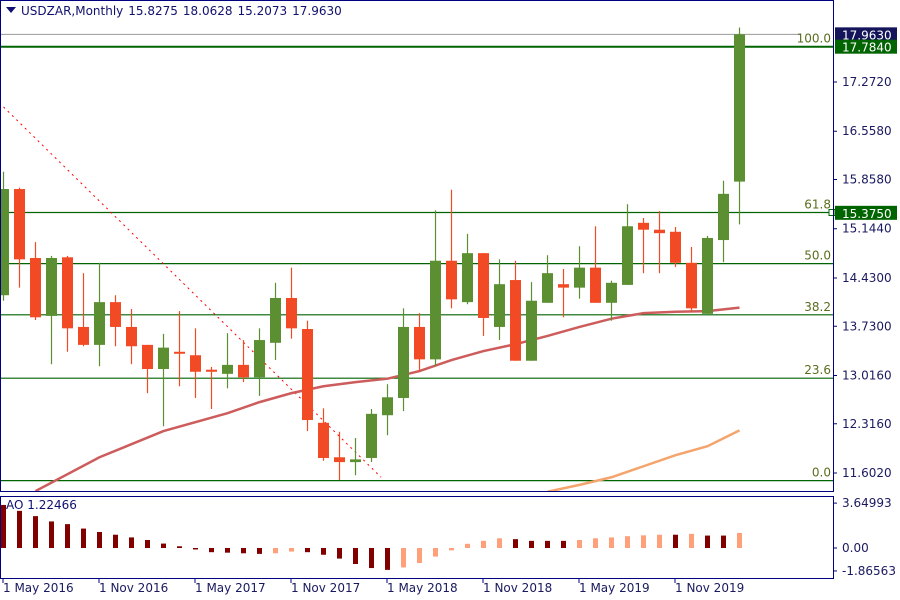 The width and height of the screenshot is (900, 600). Describe the element at coordinates (52, 505) in the screenshot. I see `ao-value: 1.22466` at that location.